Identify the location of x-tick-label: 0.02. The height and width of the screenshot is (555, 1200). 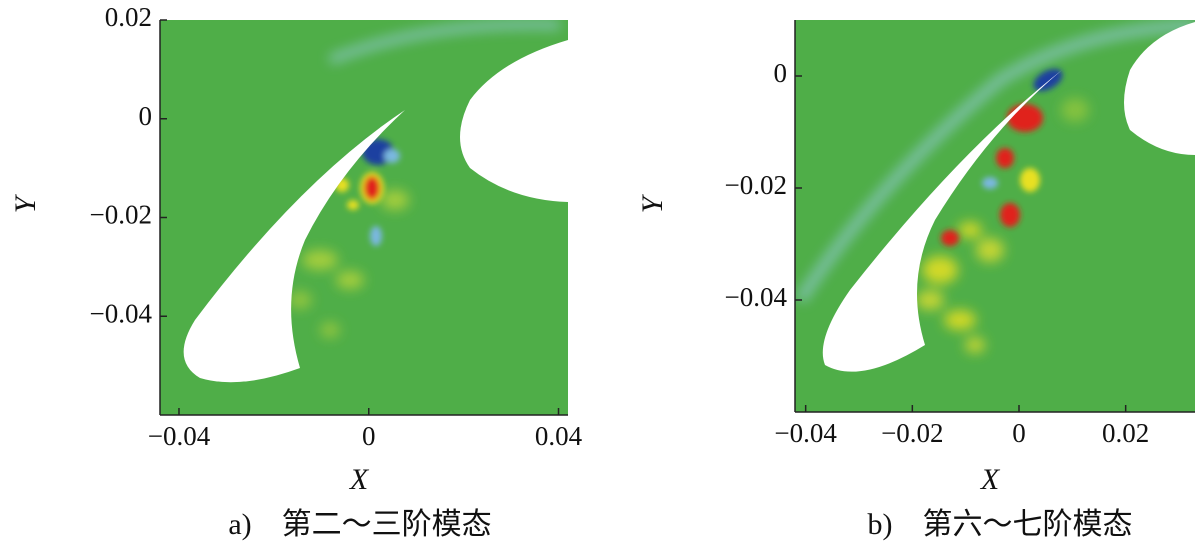
(1125, 433).